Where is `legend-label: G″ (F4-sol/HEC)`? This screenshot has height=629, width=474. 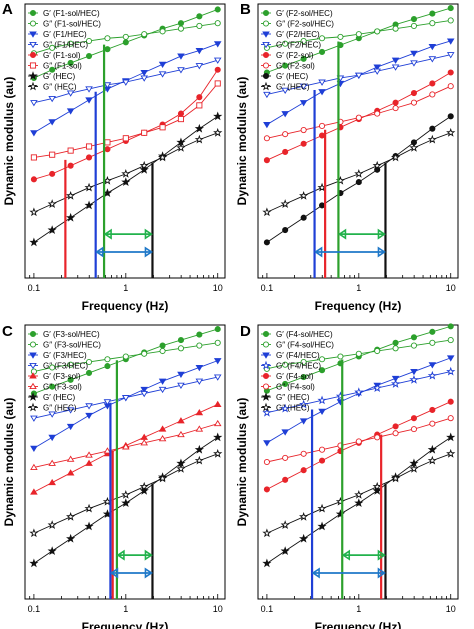
legend-label: G″ (F4-sol/HEC) is located at coordinates (305, 345).